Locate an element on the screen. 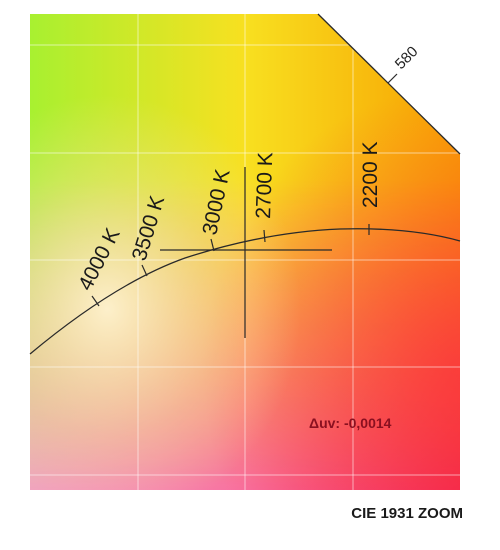 The image size is (500, 550). isotherm-label-2700: 2700 K is located at coordinates (264, 185).